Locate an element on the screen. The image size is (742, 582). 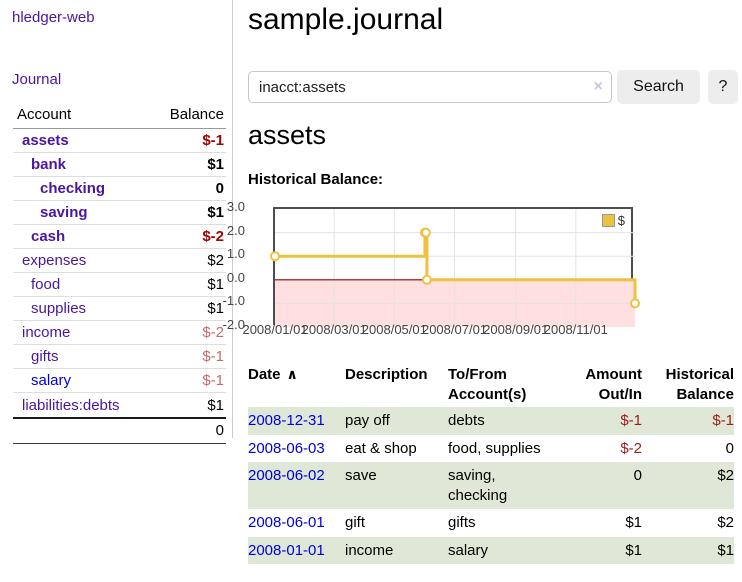
x-axis-tick-label: 2008/01/01 is located at coordinates (275, 329).